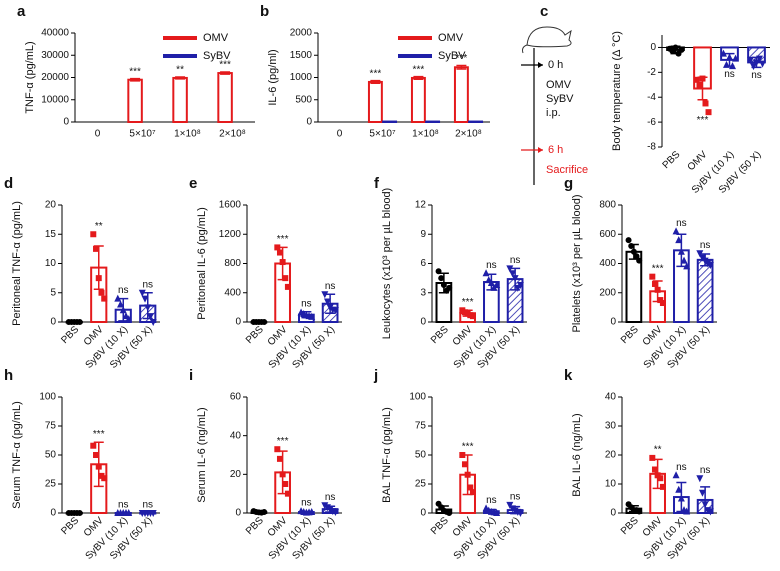  Describe the element at coordinates (387, 455) in the screenshot. I see `y-axis-title: BAL TNF-α (pg/mL)` at that location.